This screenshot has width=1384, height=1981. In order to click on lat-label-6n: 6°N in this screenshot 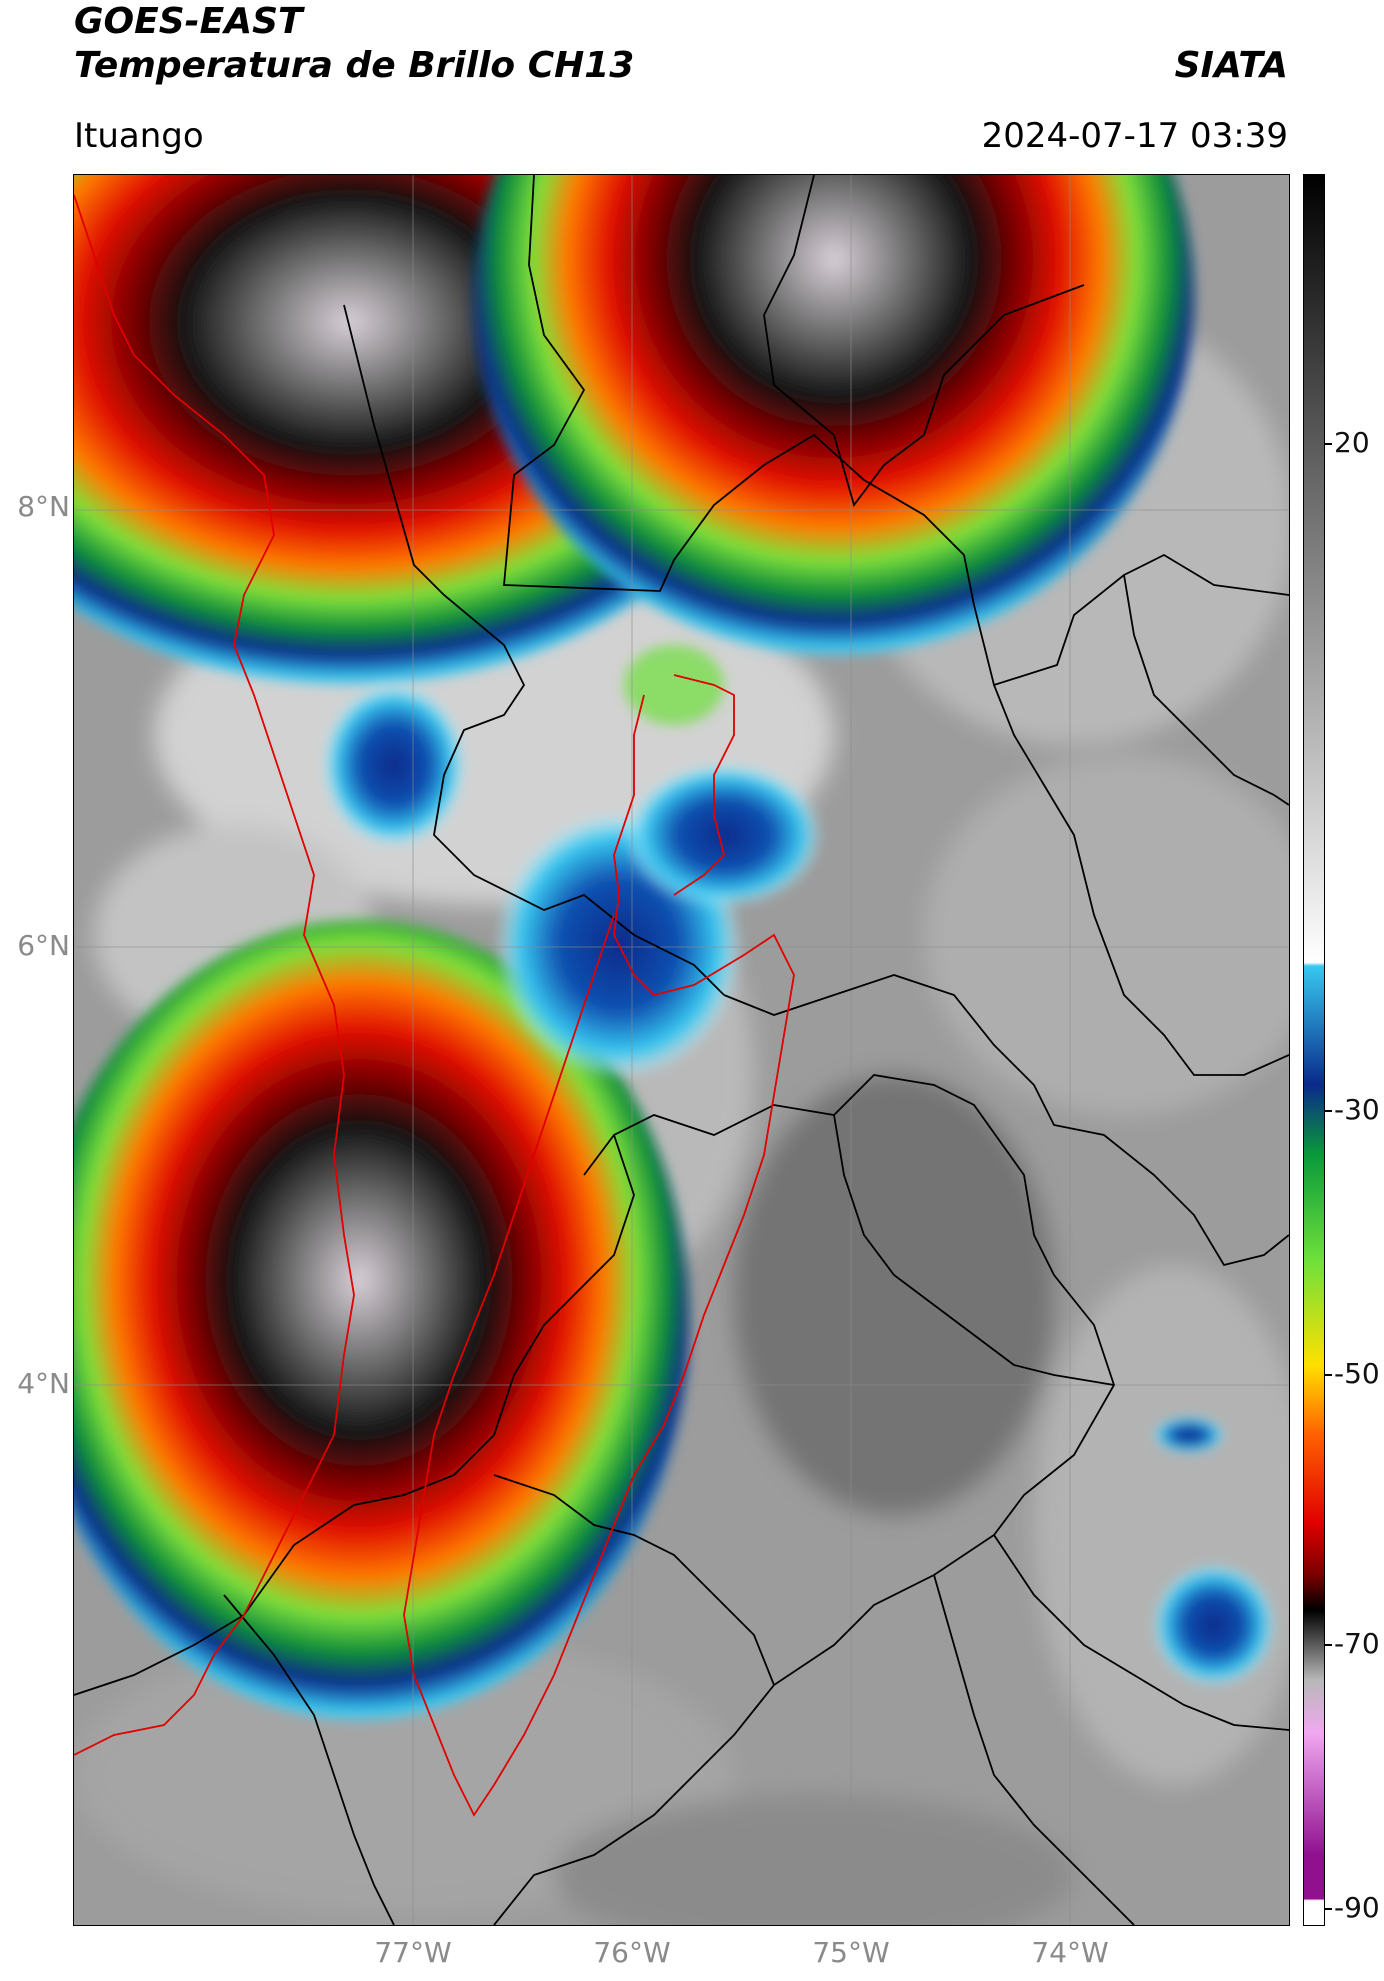, I will do `click(43, 945)`.